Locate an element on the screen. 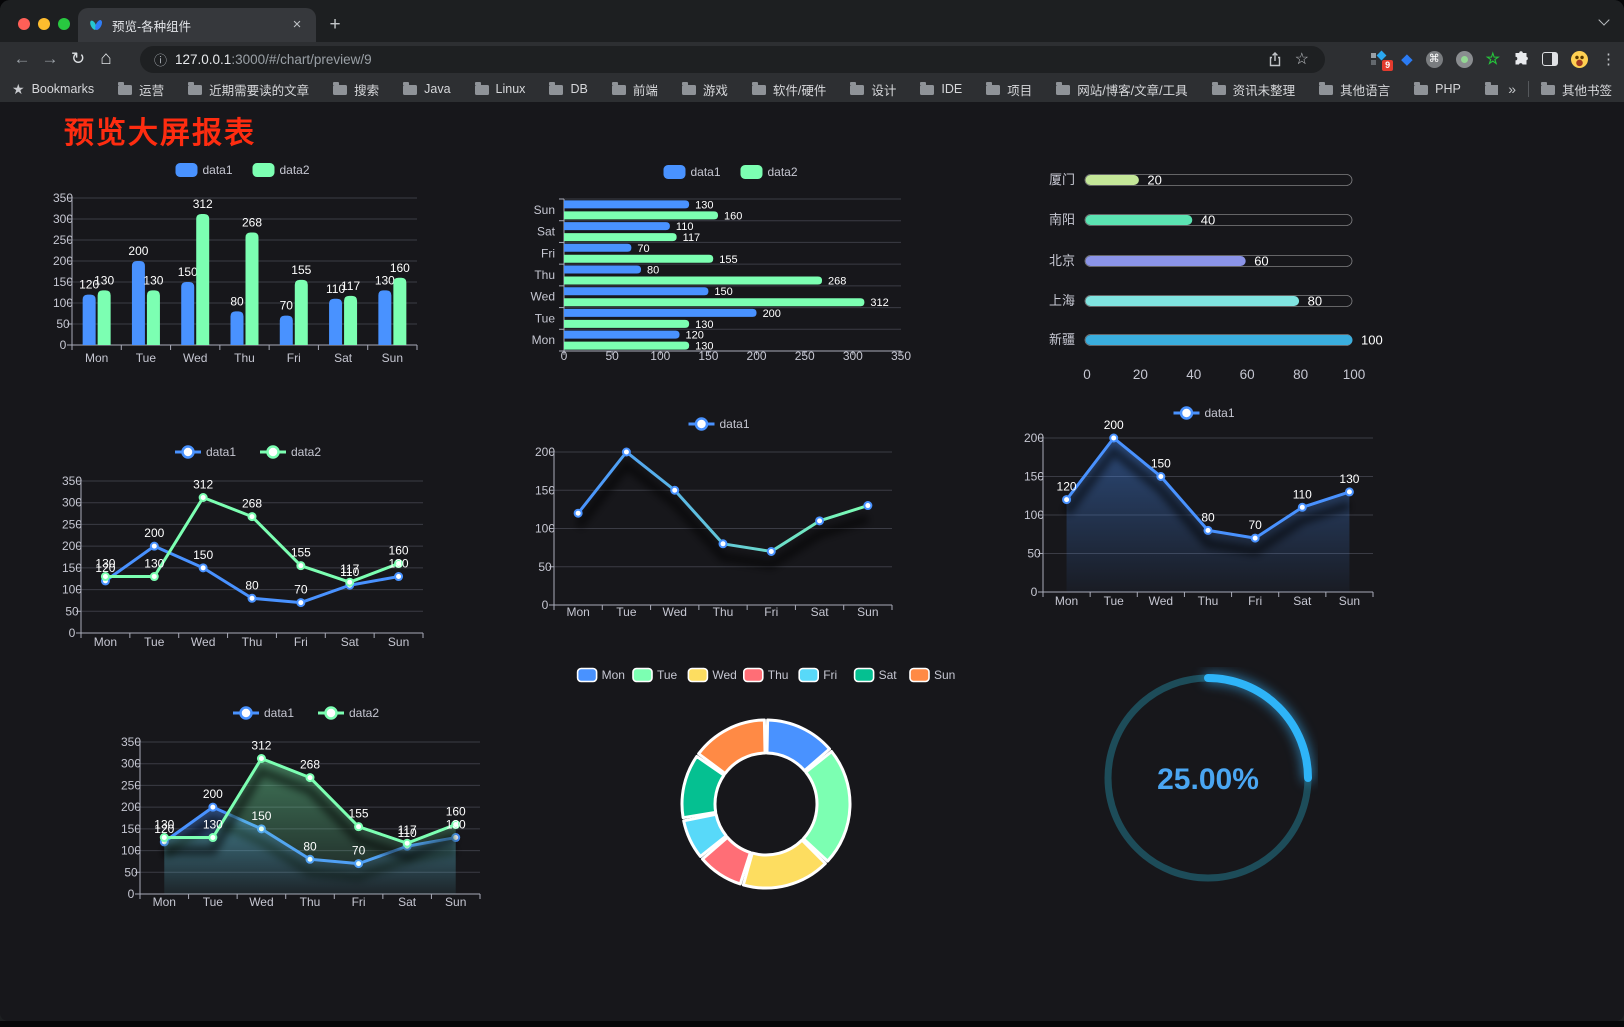 Image resolution: width=1624 pixels, height=1027 pixels. bookmark-label: Bookmarks is located at coordinates (63, 89).